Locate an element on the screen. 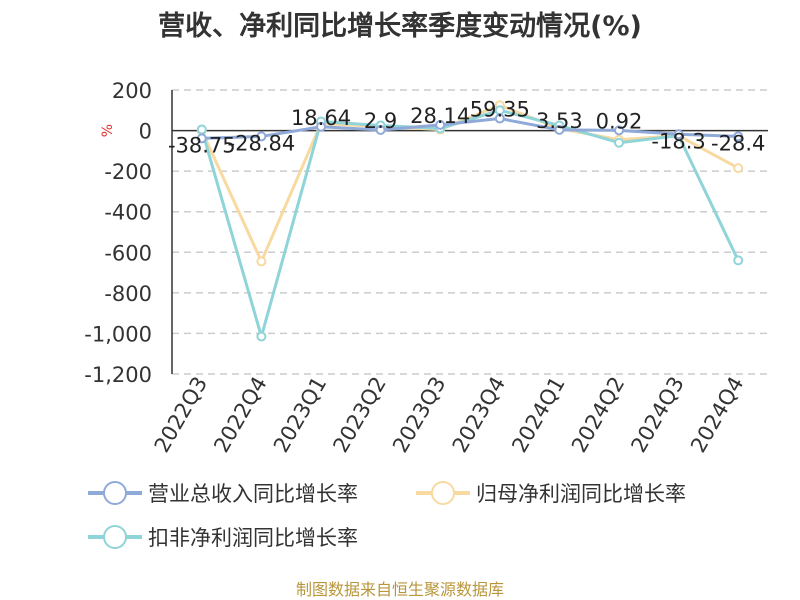 This screenshot has width=800, height=600. legend-item-deducted-net-profit: 扣非净利润同比增长率 is located at coordinates (223, 537).